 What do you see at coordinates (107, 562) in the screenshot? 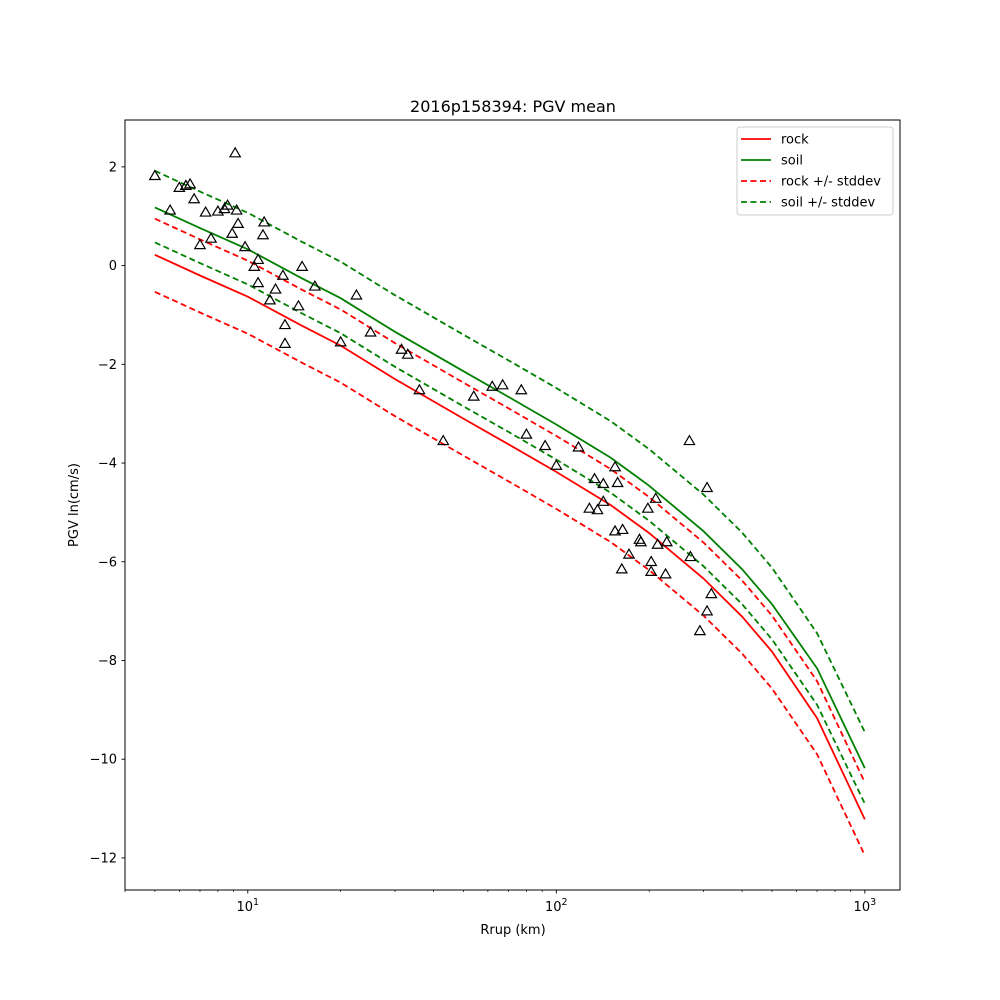
I see `y-tick-label: −6` at bounding box center [107, 562].